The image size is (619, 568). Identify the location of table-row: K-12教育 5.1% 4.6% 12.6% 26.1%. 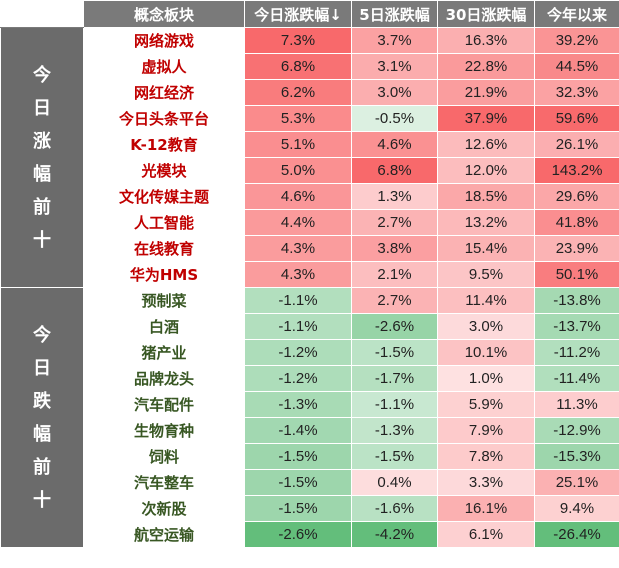
(310, 144).